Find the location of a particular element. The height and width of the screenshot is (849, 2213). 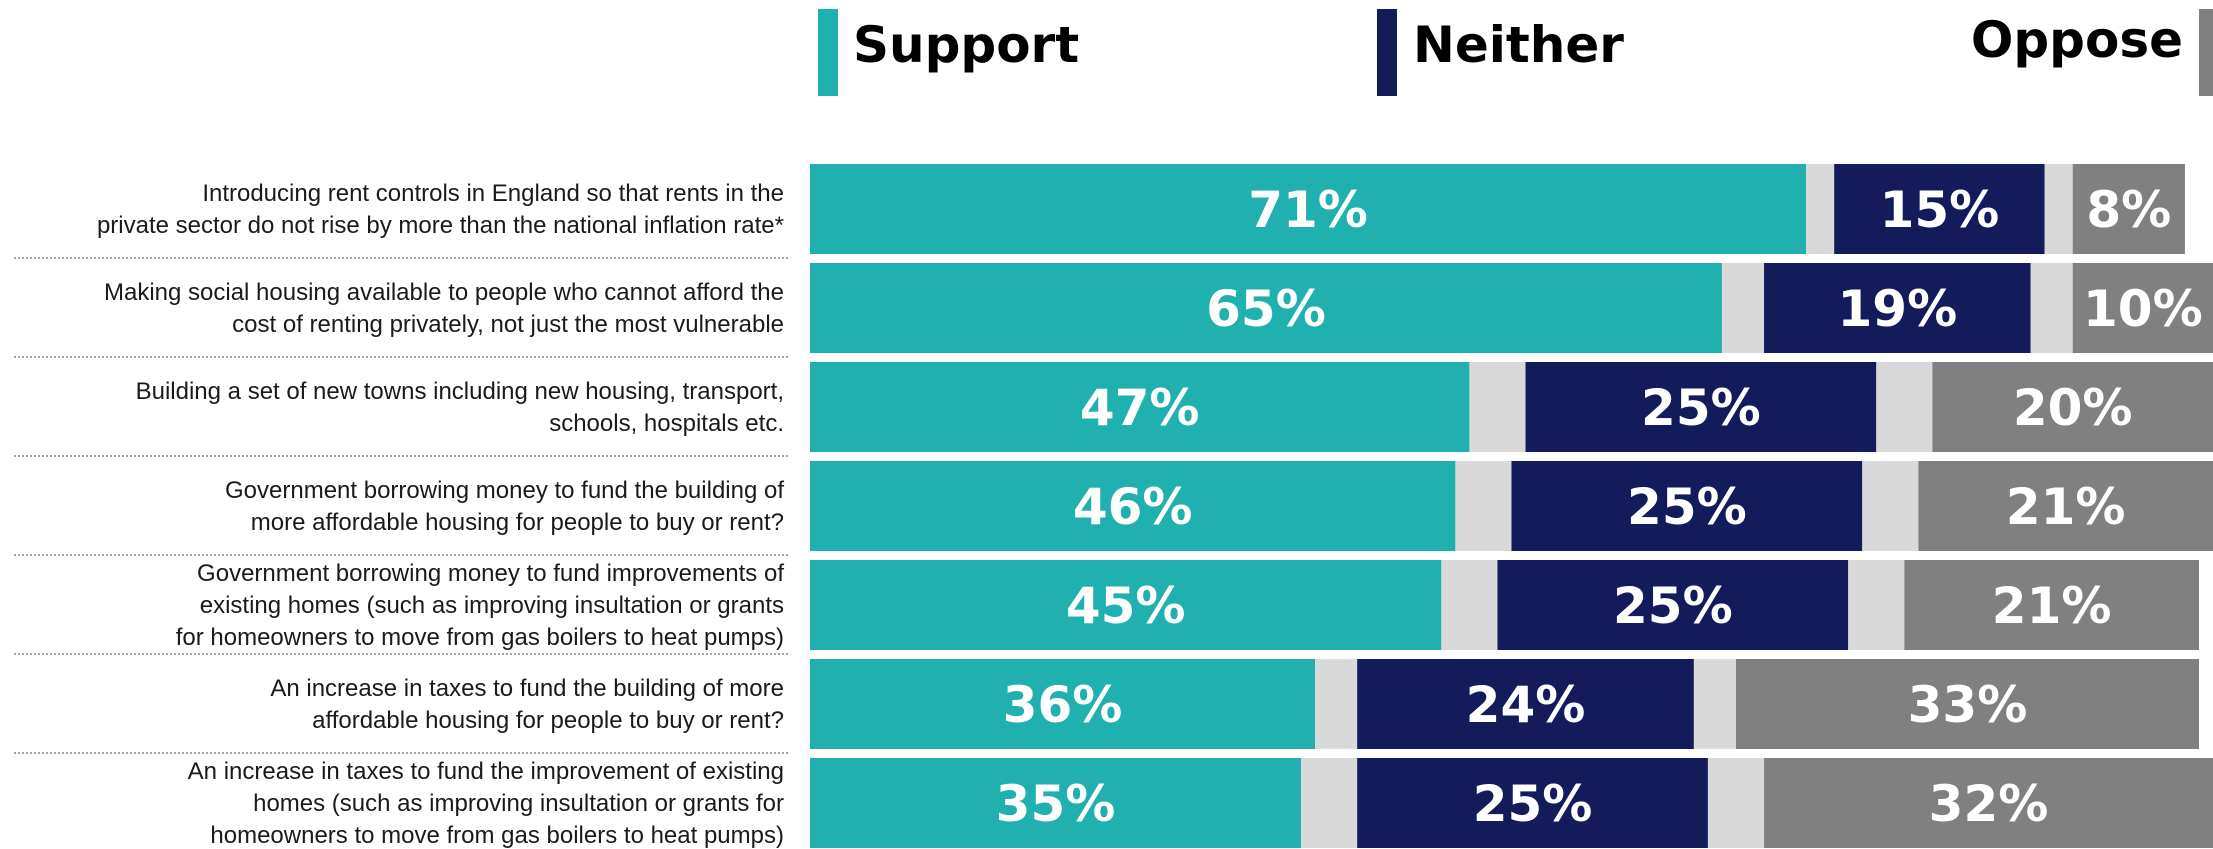

legend-label-oppose: Oppose is located at coordinates (2077, 40).